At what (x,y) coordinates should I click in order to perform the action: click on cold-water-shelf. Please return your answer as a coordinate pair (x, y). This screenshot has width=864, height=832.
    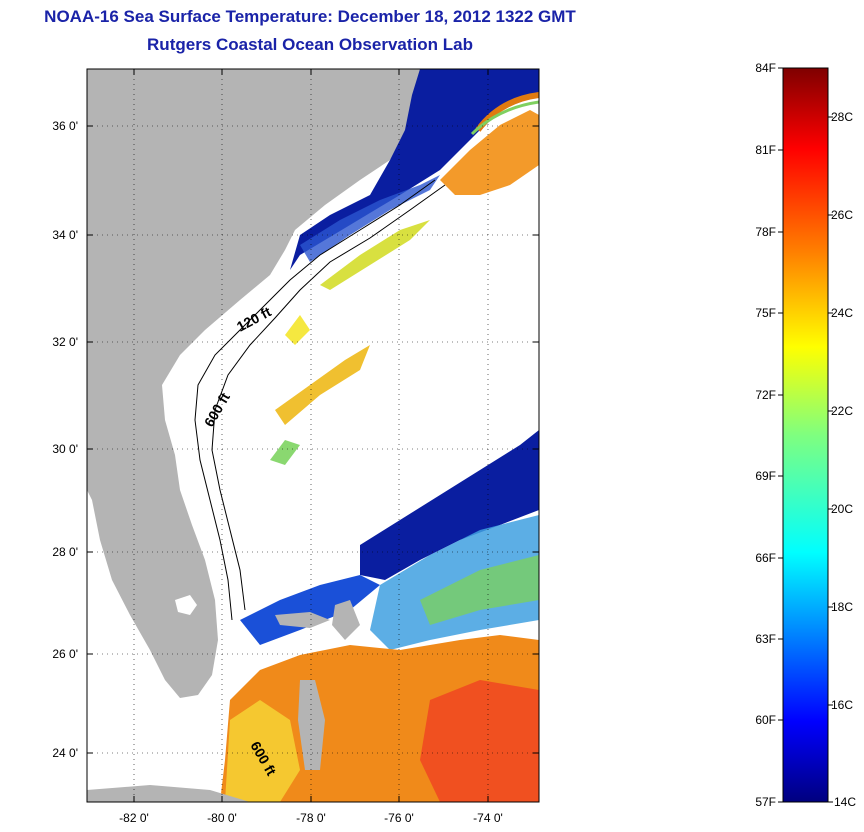
    Looking at the image, I should click on (370, 218).